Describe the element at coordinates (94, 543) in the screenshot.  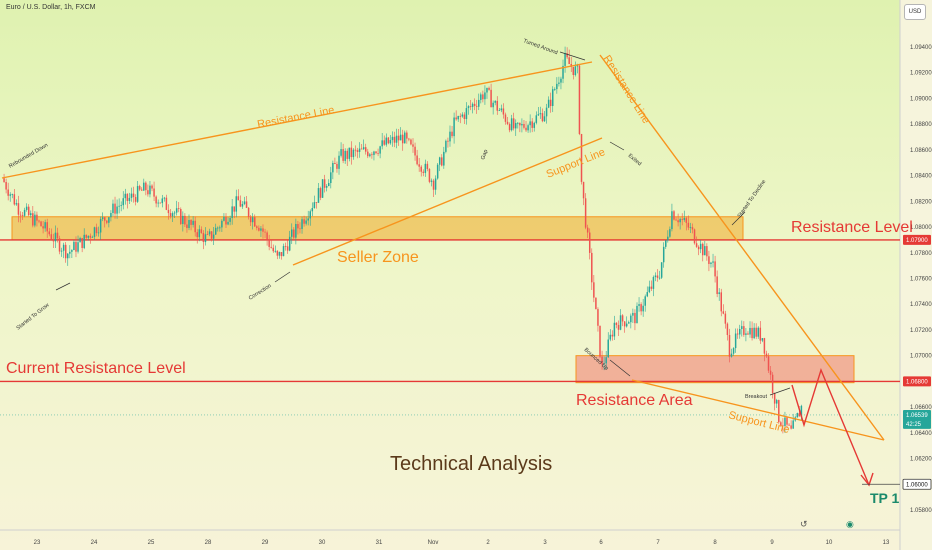
I see `time-tick-label: 24` at that location.